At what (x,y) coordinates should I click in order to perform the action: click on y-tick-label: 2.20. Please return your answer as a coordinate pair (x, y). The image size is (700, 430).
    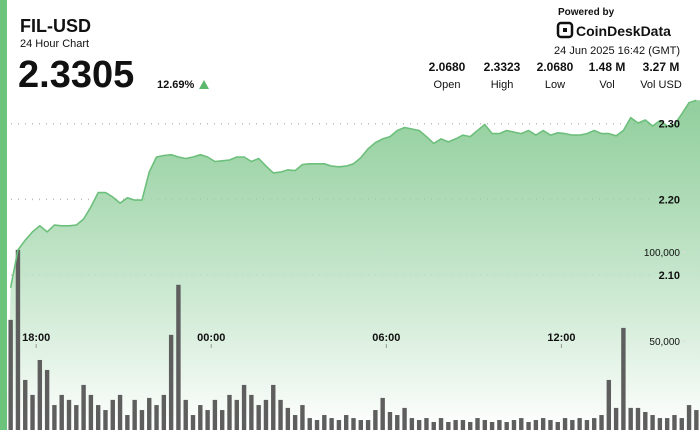
    Looking at the image, I should click on (669, 200).